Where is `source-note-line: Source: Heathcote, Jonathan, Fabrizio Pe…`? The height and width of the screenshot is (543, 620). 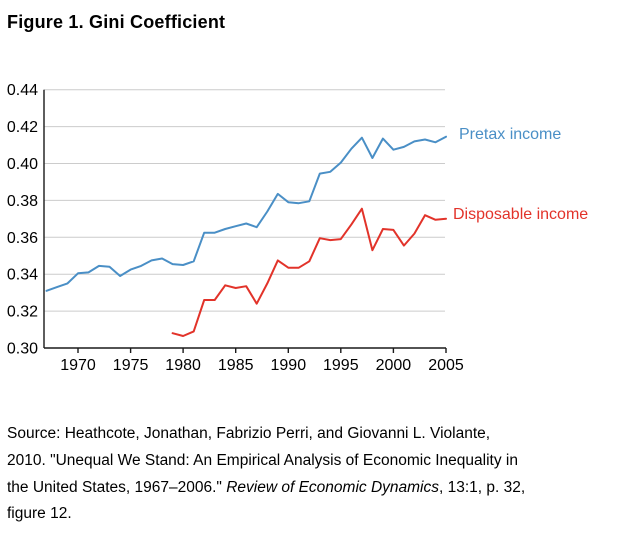
source-note-line: Source: Heathcote, Jonathan, Fabrizio Pe… is located at coordinates (249, 433).